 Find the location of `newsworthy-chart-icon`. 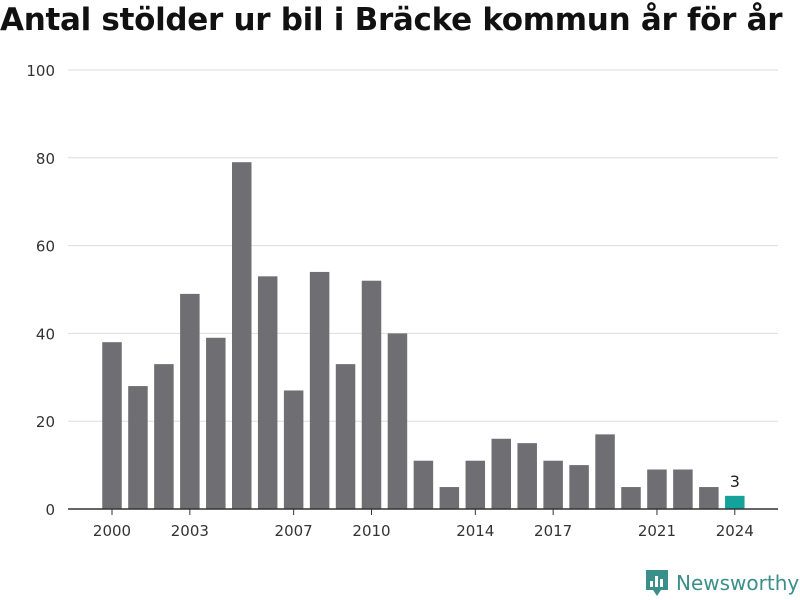

newsworthy-chart-icon is located at coordinates (657, 583).